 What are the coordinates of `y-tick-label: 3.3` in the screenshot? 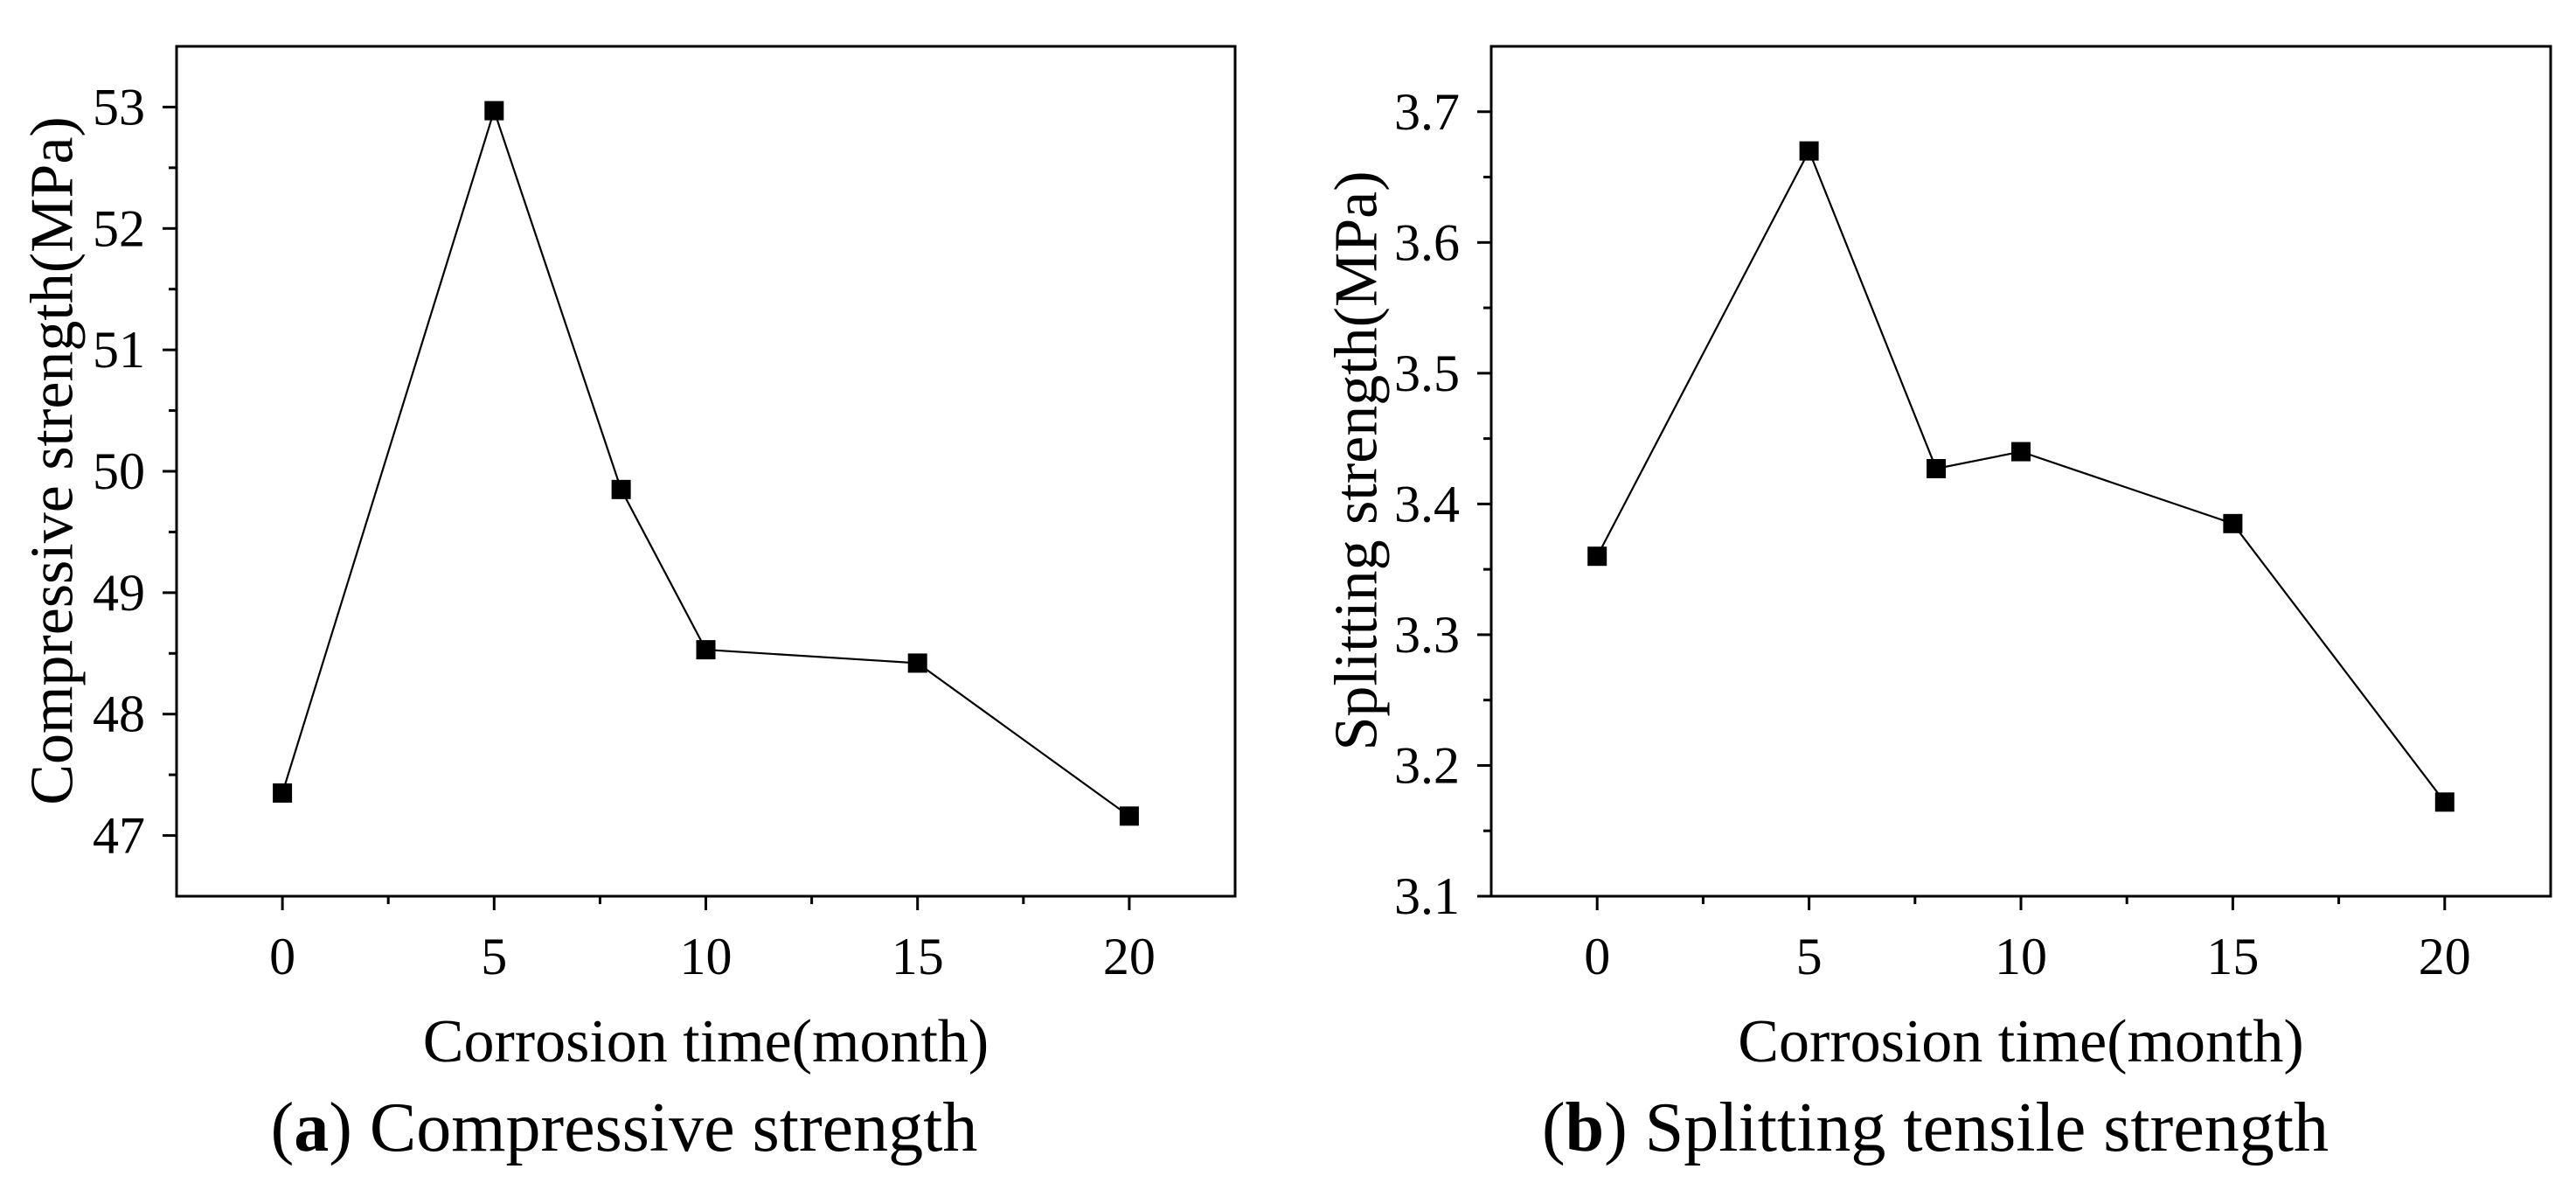 It's located at (1427, 635).